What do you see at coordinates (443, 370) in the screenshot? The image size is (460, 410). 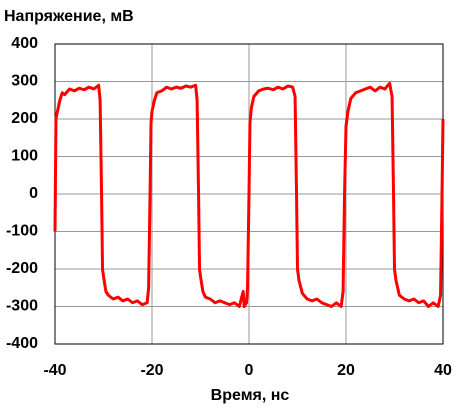 I see `x-tick-label: 40` at bounding box center [443, 370].